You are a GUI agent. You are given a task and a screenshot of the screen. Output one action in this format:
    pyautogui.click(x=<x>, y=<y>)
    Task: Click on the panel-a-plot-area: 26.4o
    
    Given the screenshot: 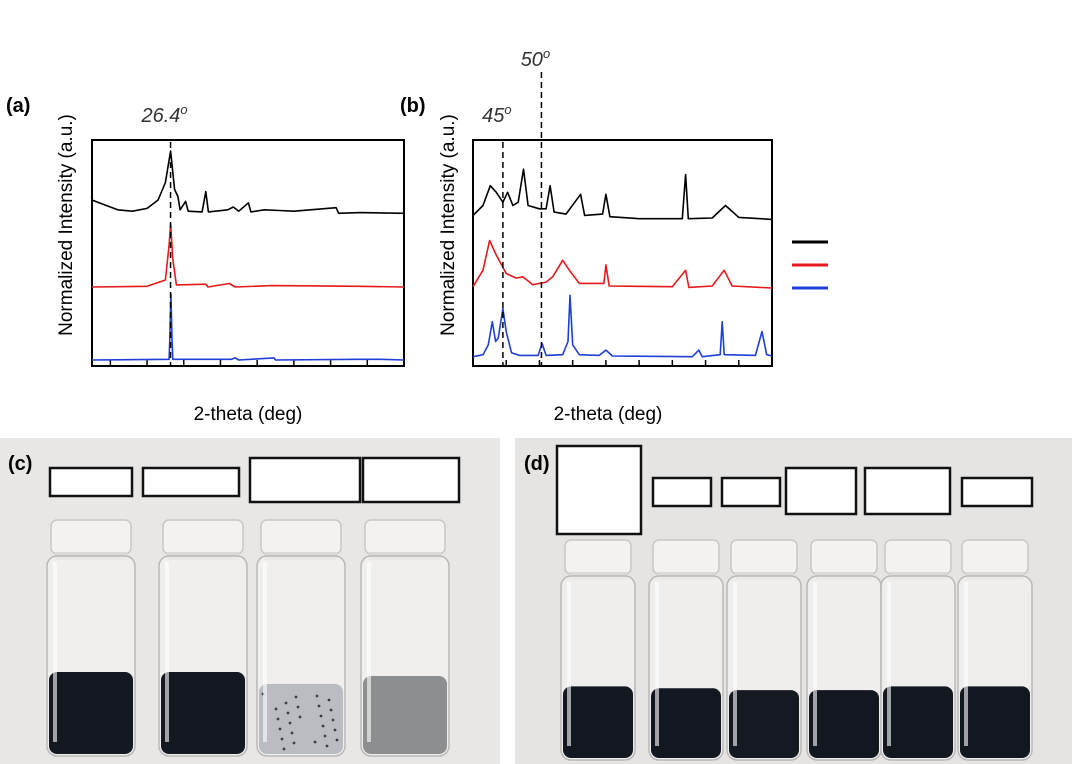 What is the action you would take?
    pyautogui.click(x=248, y=234)
    